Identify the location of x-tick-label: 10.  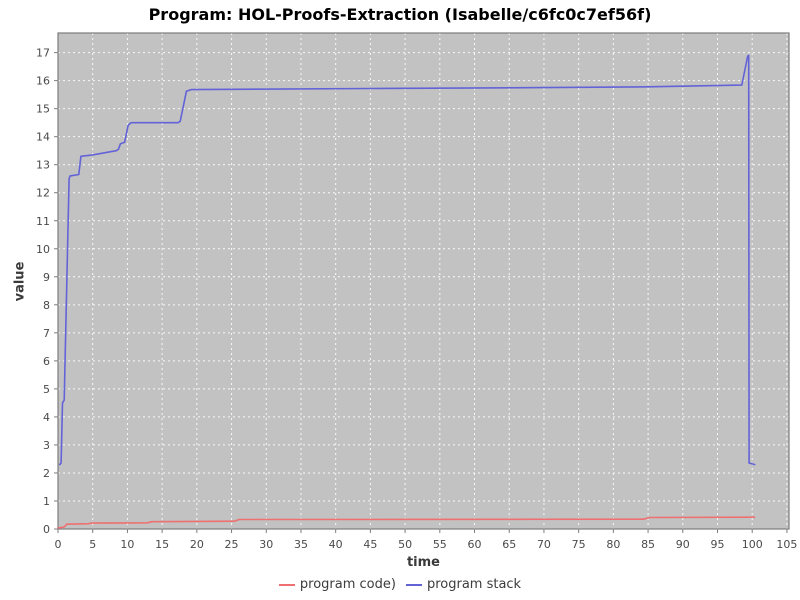
(127, 544).